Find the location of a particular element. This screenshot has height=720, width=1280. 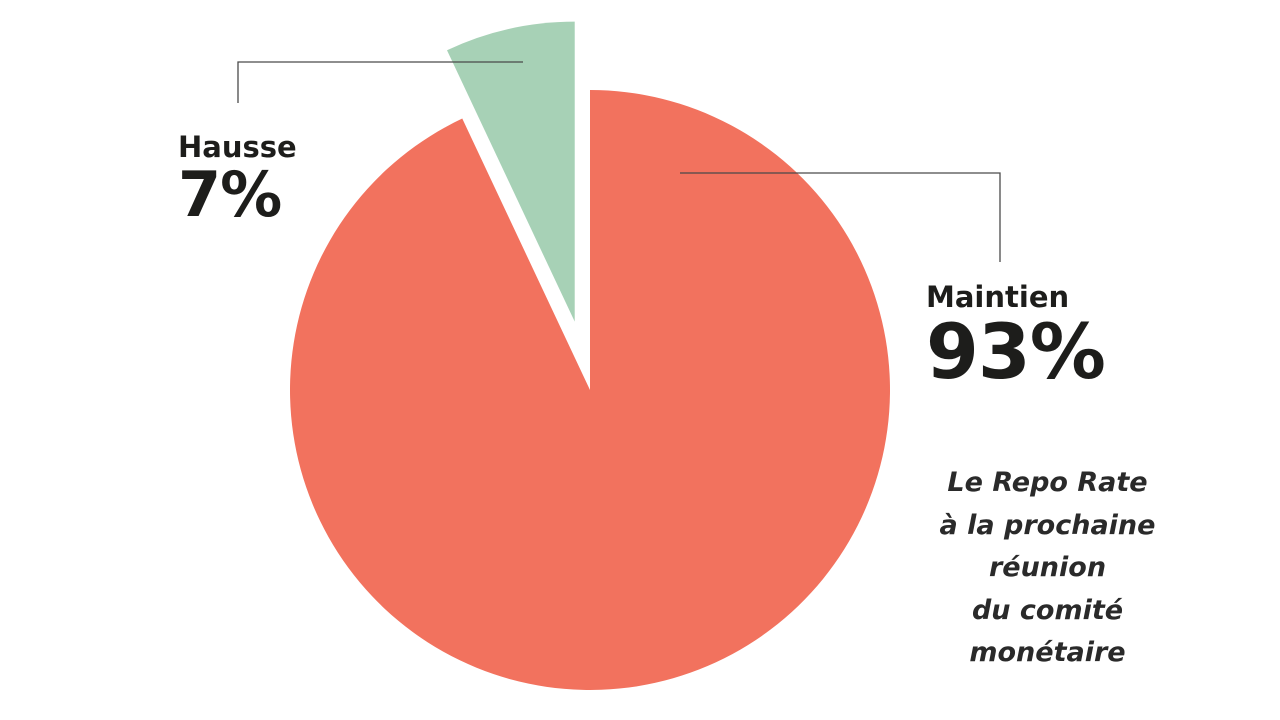

annotation-line: du comité is located at coordinates (1047, 610).